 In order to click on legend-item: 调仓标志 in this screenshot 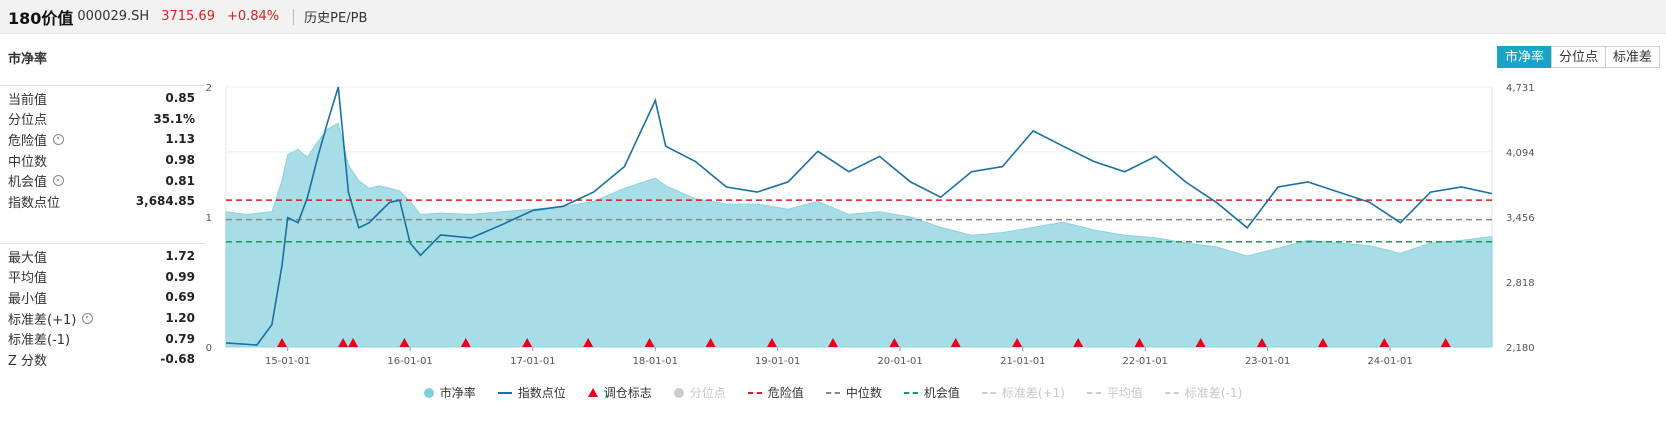, I will do `click(619, 392)`.